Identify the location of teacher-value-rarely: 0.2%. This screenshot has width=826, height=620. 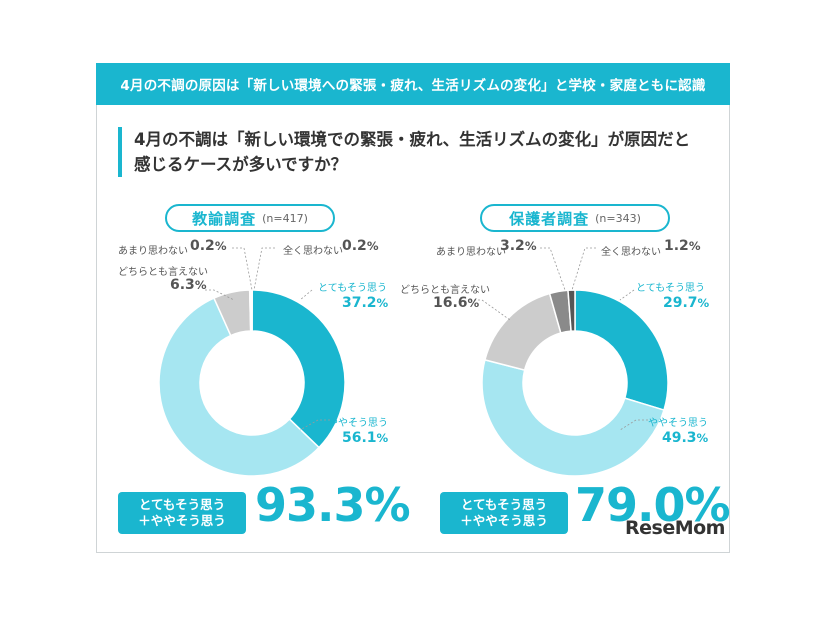
(208, 246).